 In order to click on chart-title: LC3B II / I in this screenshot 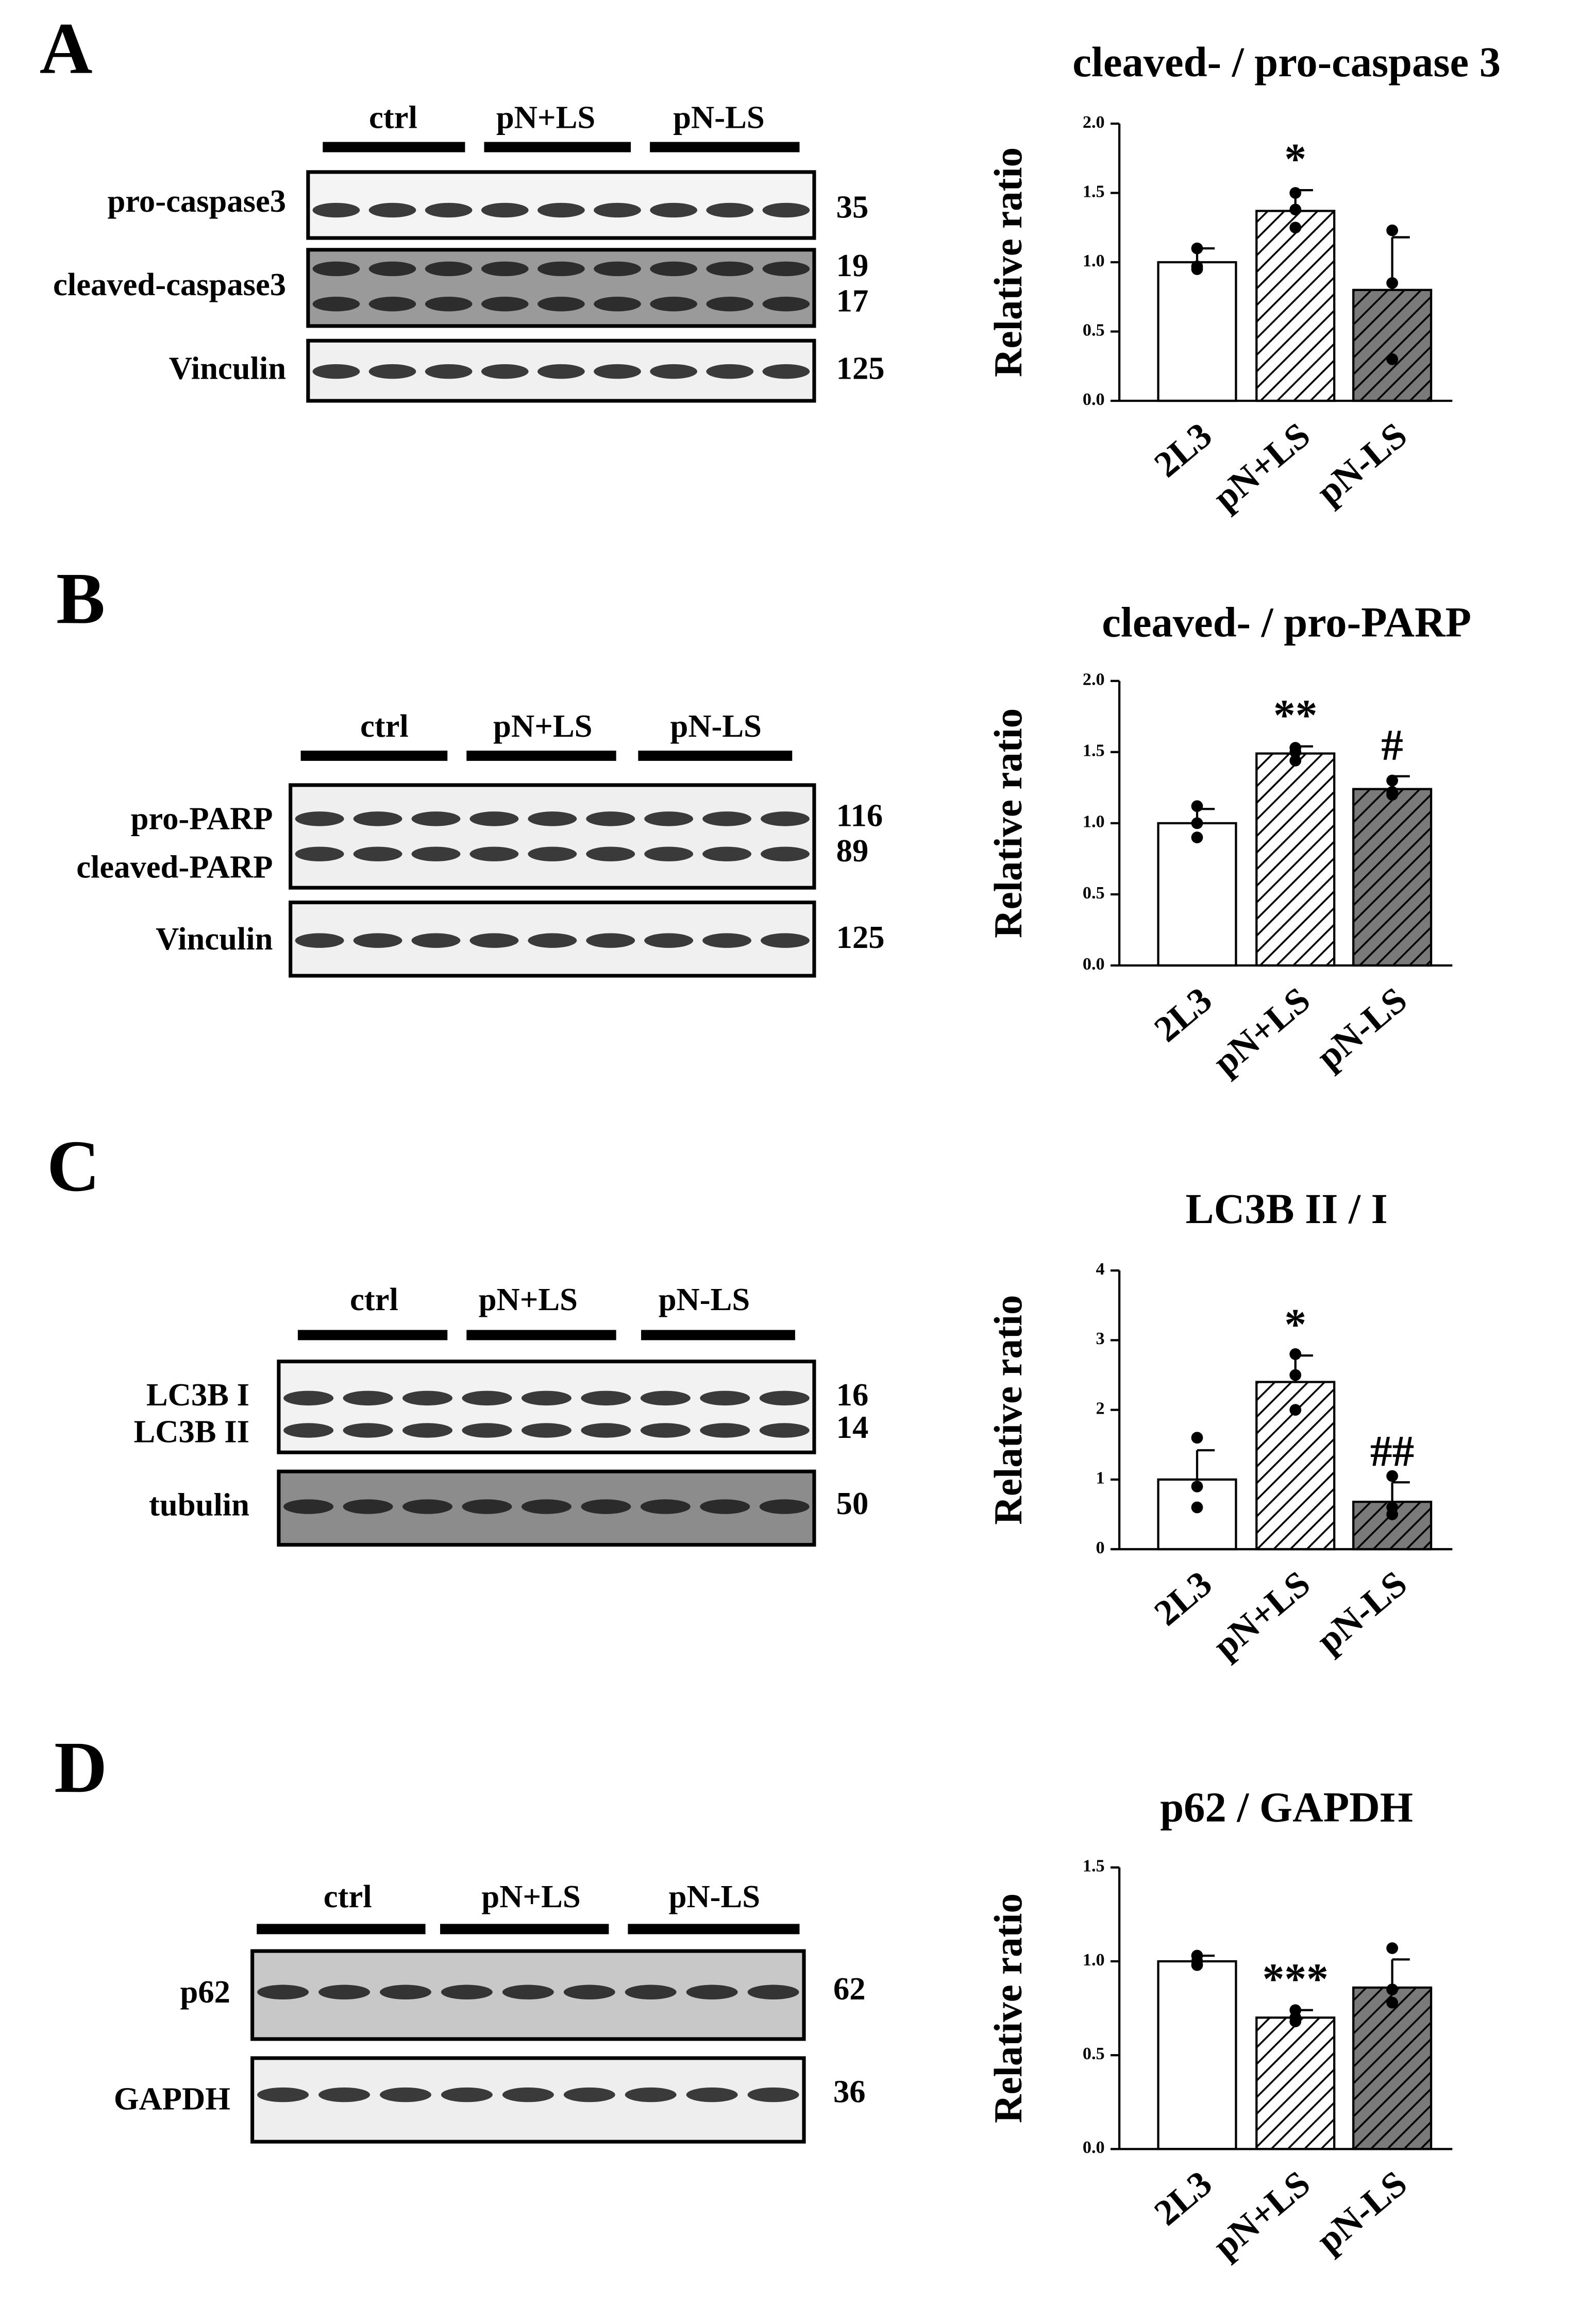, I will do `click(1287, 1209)`.